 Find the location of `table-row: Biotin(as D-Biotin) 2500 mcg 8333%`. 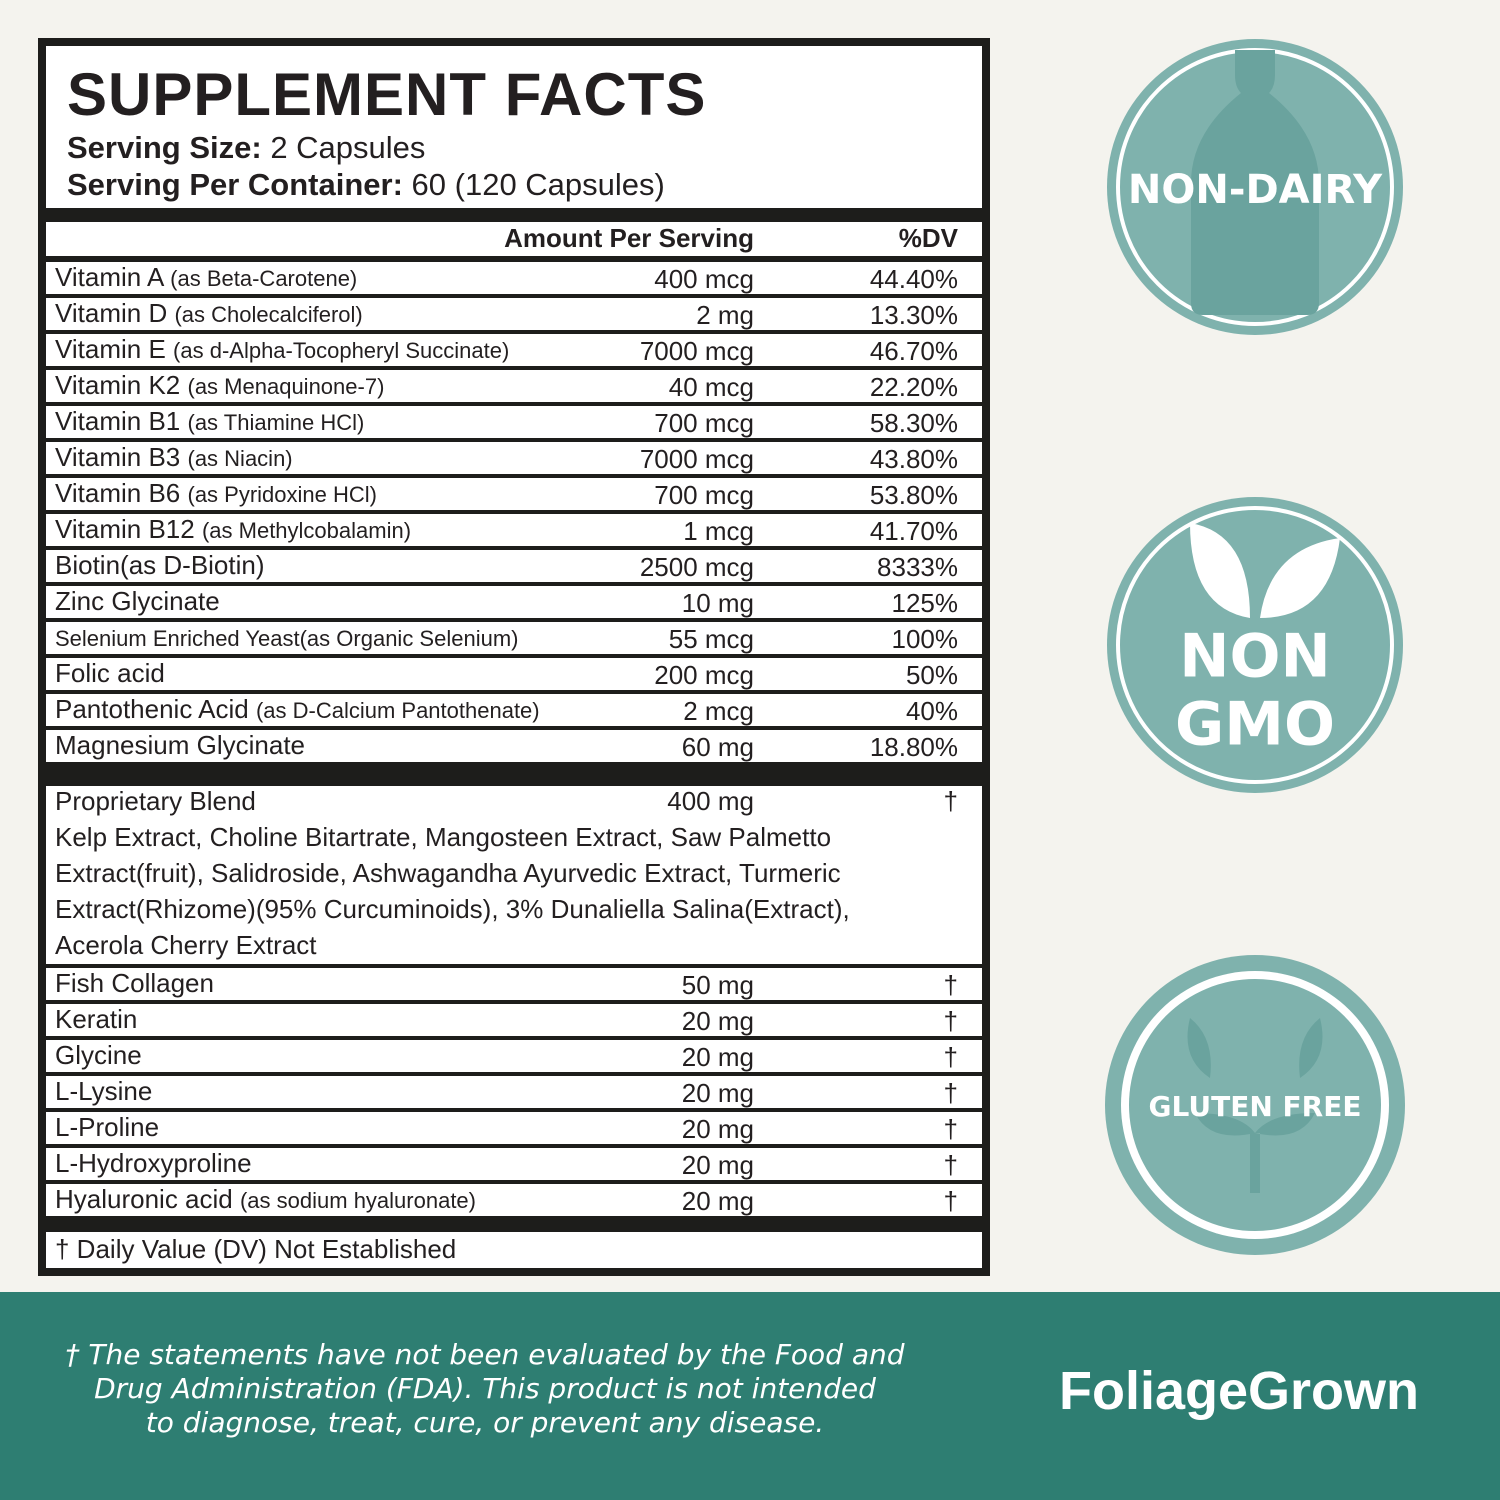

table-row: Biotin(as D-Biotin) 2500 mcg 8333% is located at coordinates (514, 566).